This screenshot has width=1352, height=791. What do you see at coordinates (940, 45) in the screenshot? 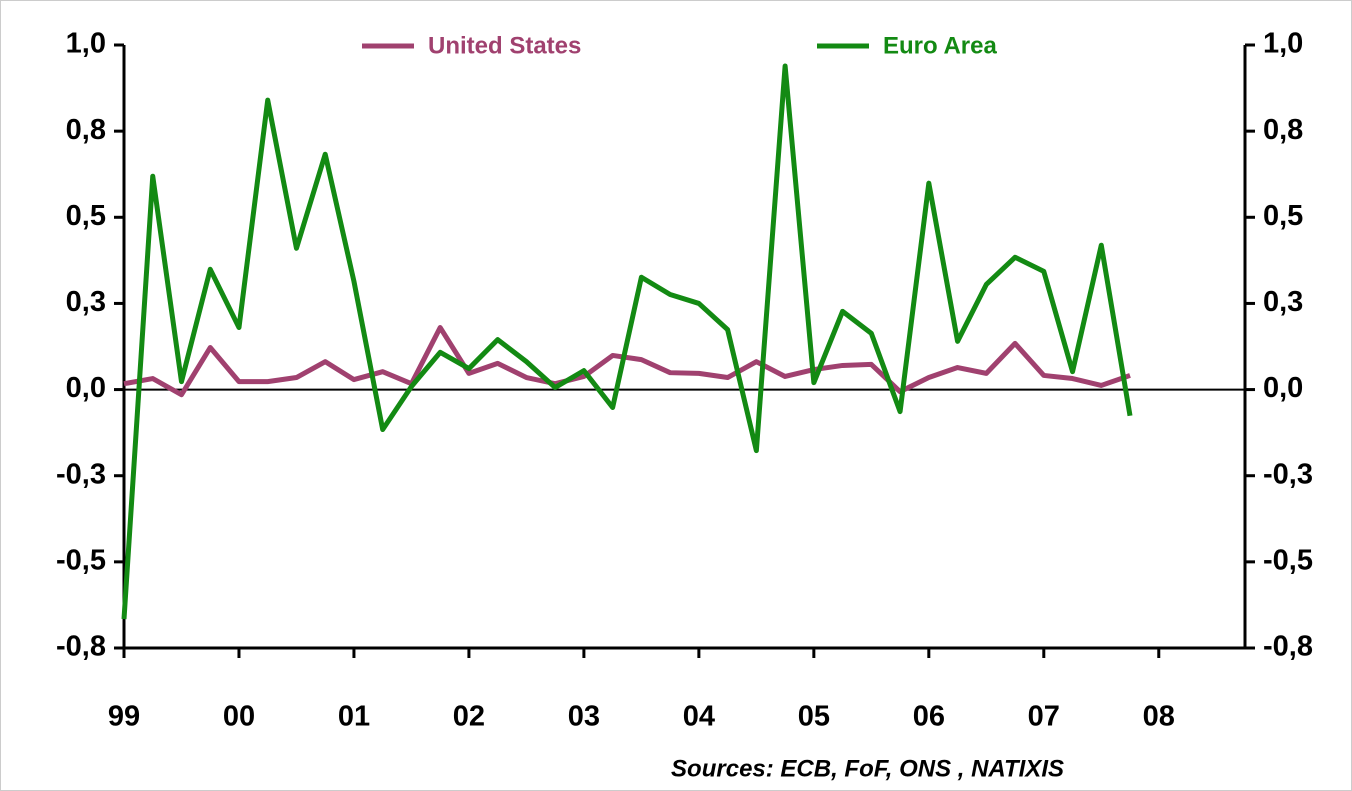
I see `legend-label: Euro Area` at bounding box center [940, 45].